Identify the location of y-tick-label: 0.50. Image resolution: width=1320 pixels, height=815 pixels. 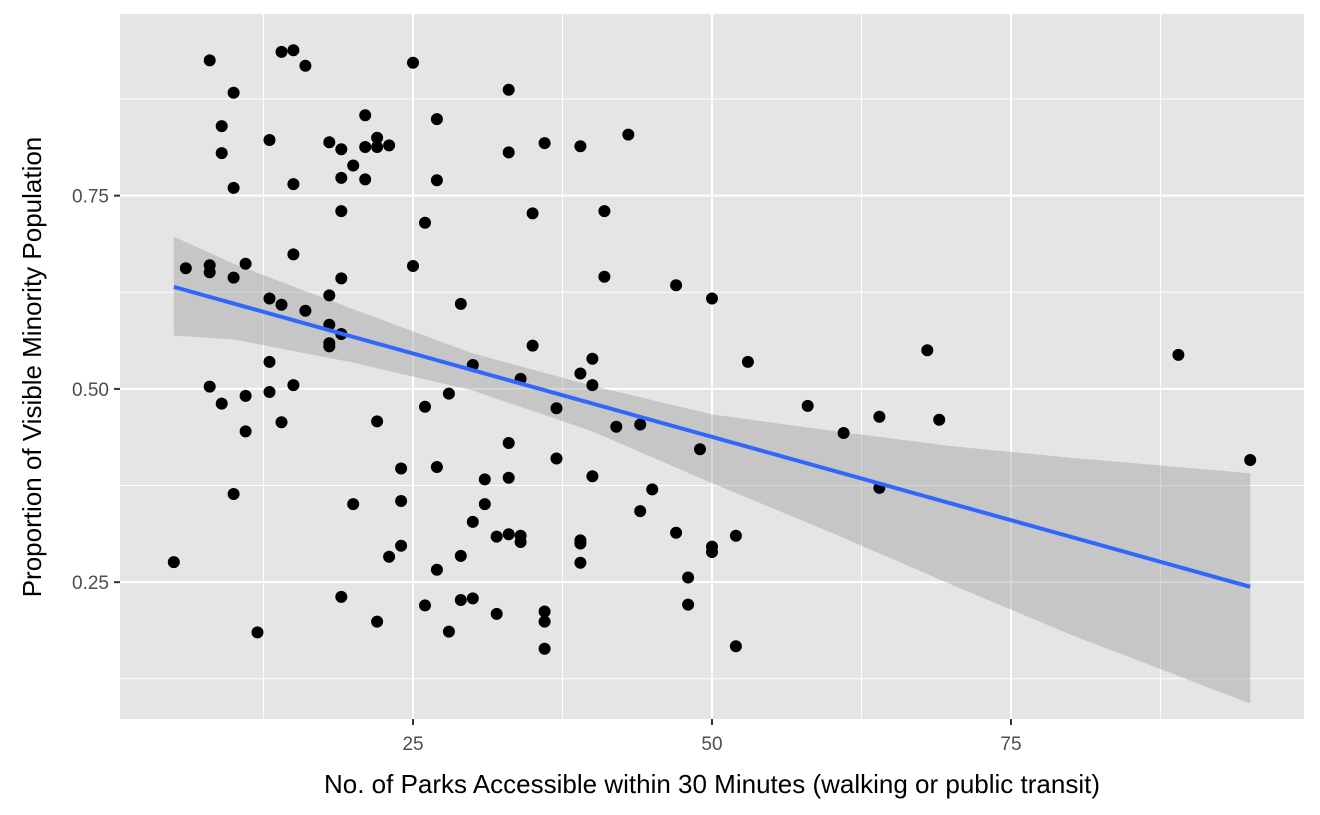
(90, 390).